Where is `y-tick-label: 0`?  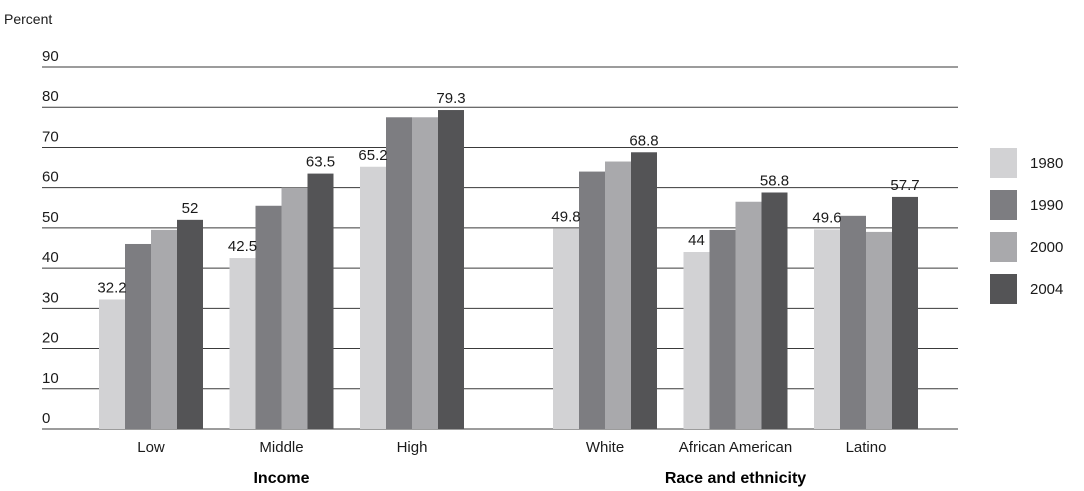
y-tick-label: 0 is located at coordinates (46, 418).